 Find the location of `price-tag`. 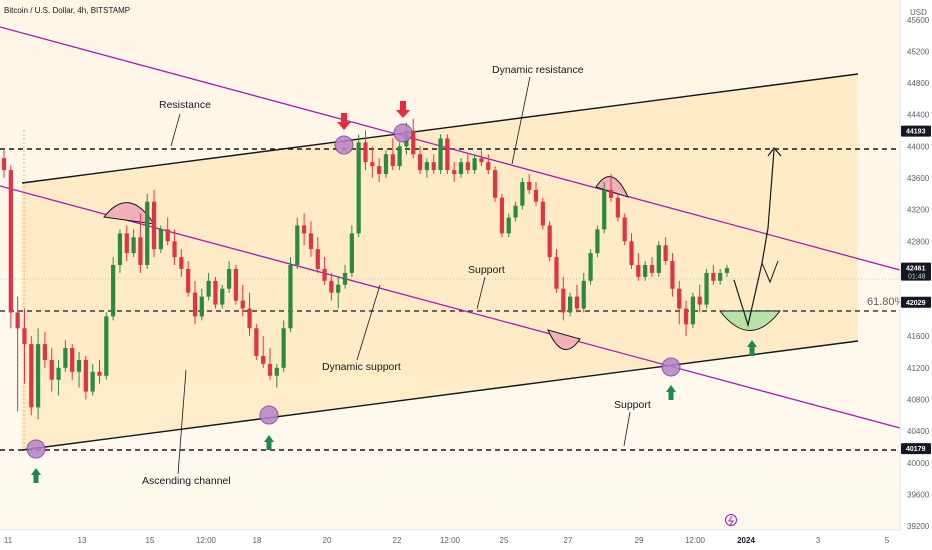

price-tag is located at coordinates (916, 131).